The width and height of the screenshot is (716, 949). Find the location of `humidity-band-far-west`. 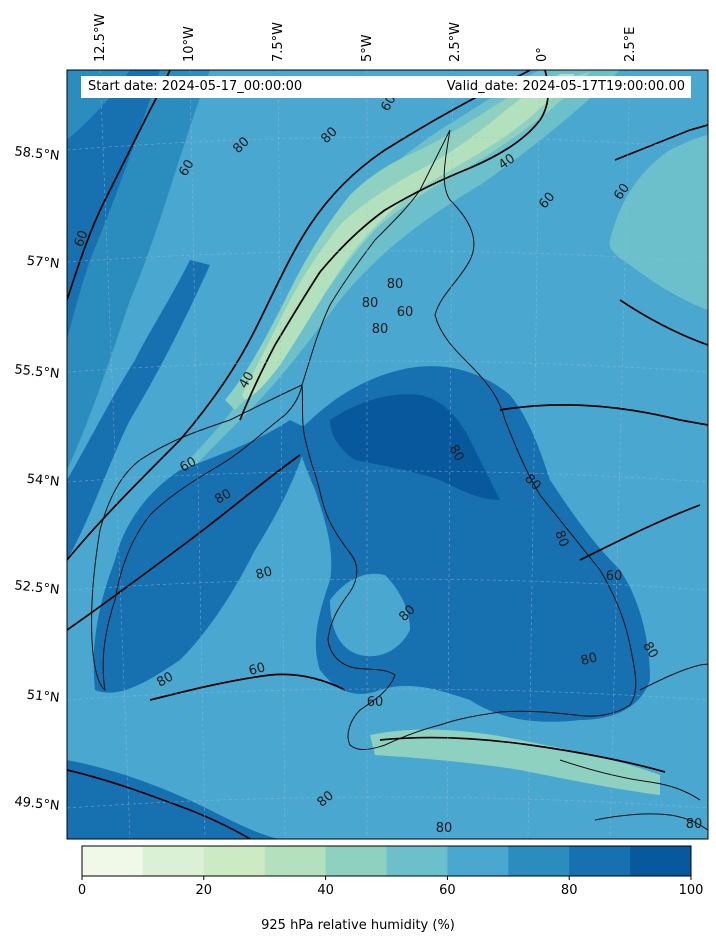

humidity-band-far-west is located at coordinates (138, 410).